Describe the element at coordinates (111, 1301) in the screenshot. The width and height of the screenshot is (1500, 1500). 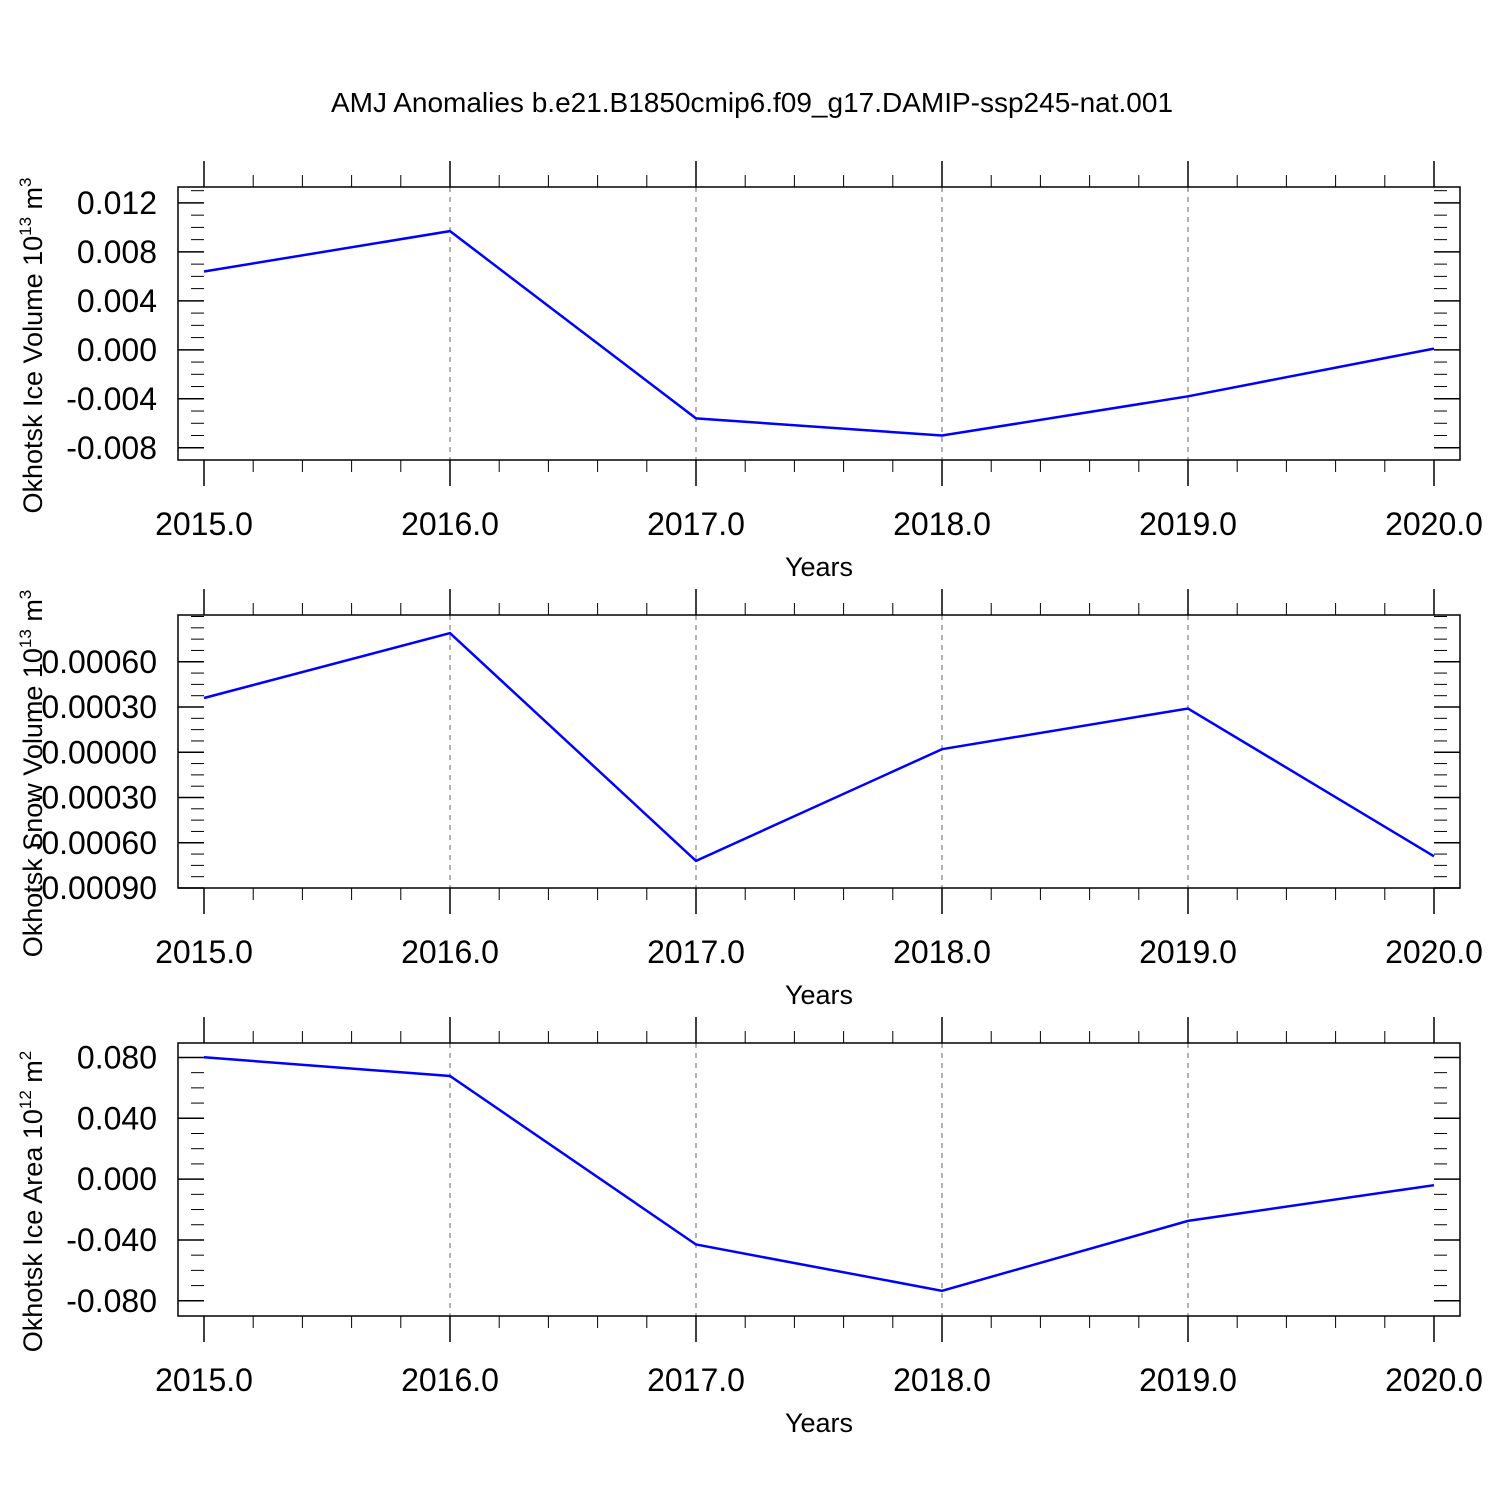
I see `y-tick-label: -0.080` at that location.